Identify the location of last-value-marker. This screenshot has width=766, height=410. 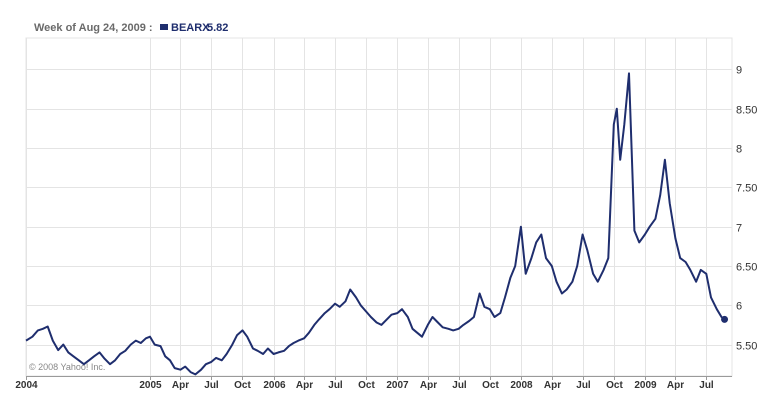
(725, 319).